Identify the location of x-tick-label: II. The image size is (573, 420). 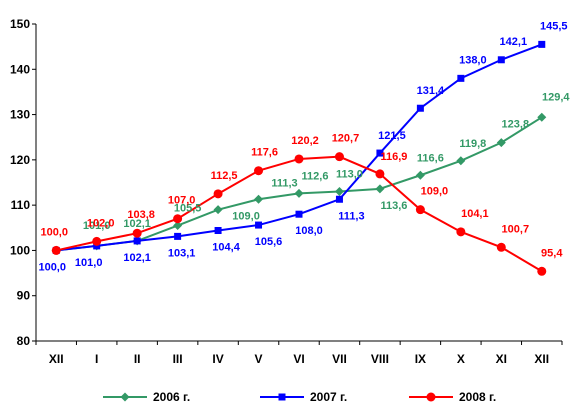
(137, 359).